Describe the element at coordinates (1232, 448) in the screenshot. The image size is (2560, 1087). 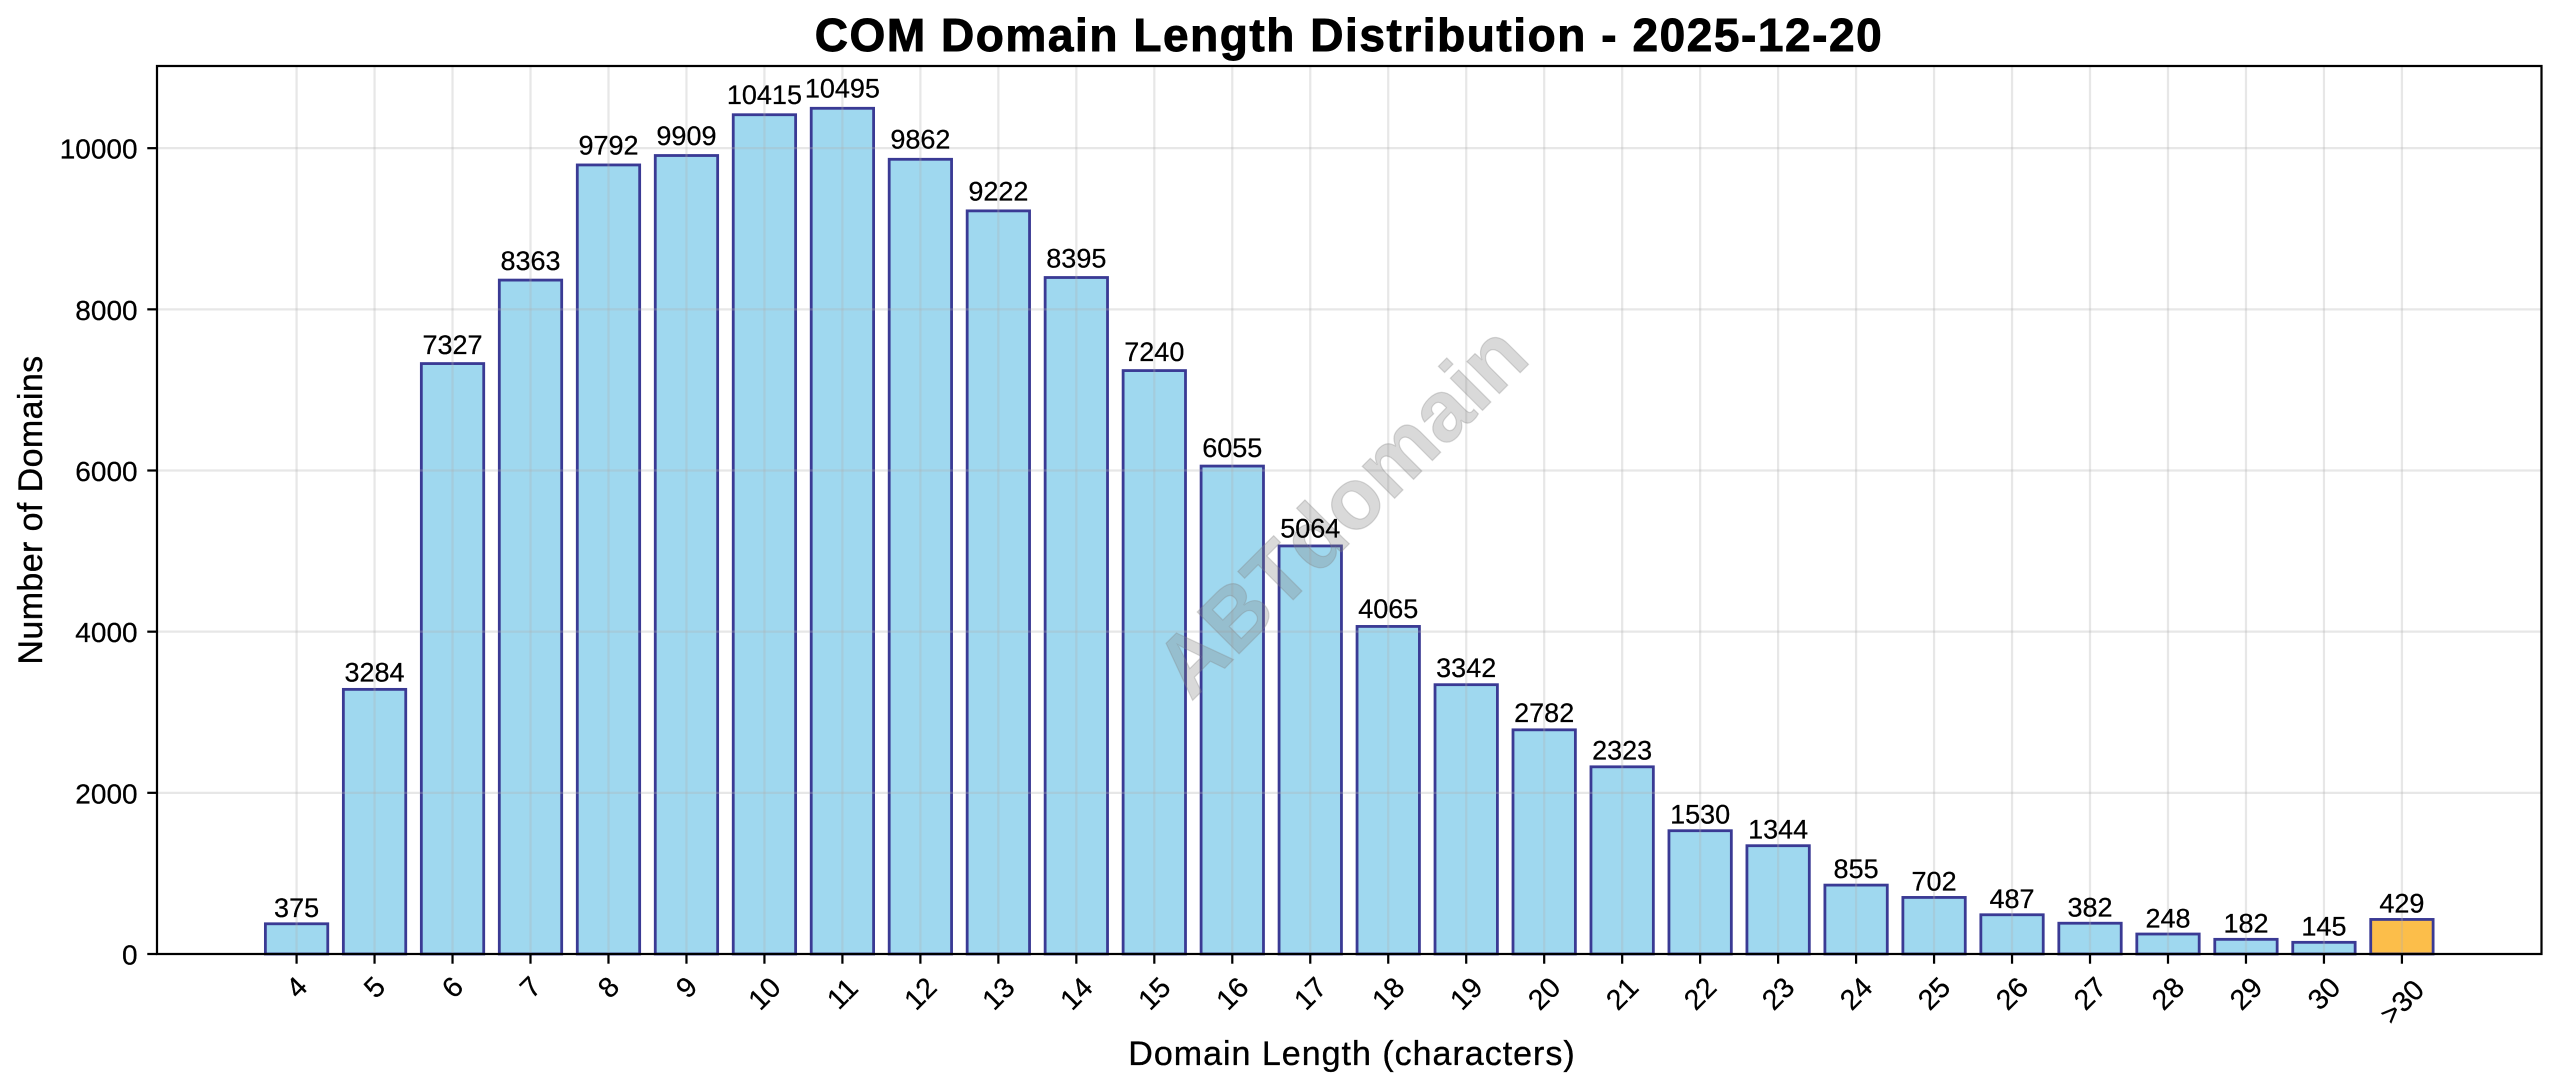
I see `svg-text: 6055` at that location.